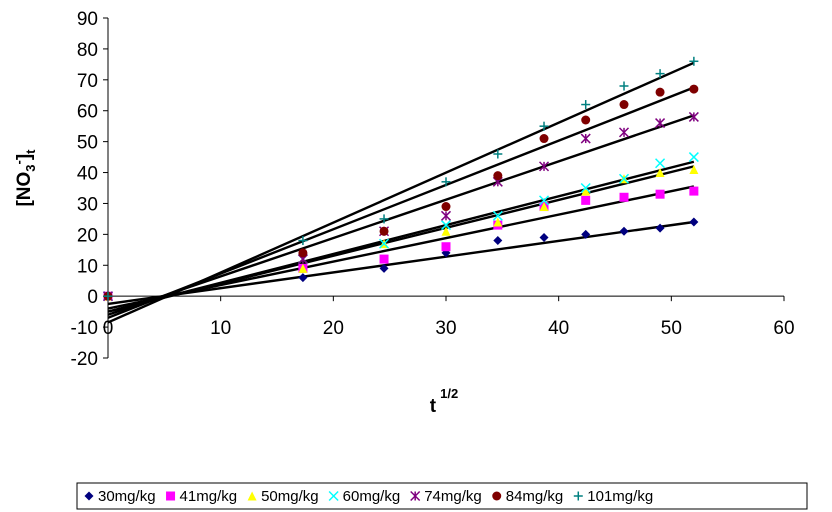 Image resolution: width=832 pixels, height=512 pixels. I want to click on y-tick-label: 50, so click(87, 143).